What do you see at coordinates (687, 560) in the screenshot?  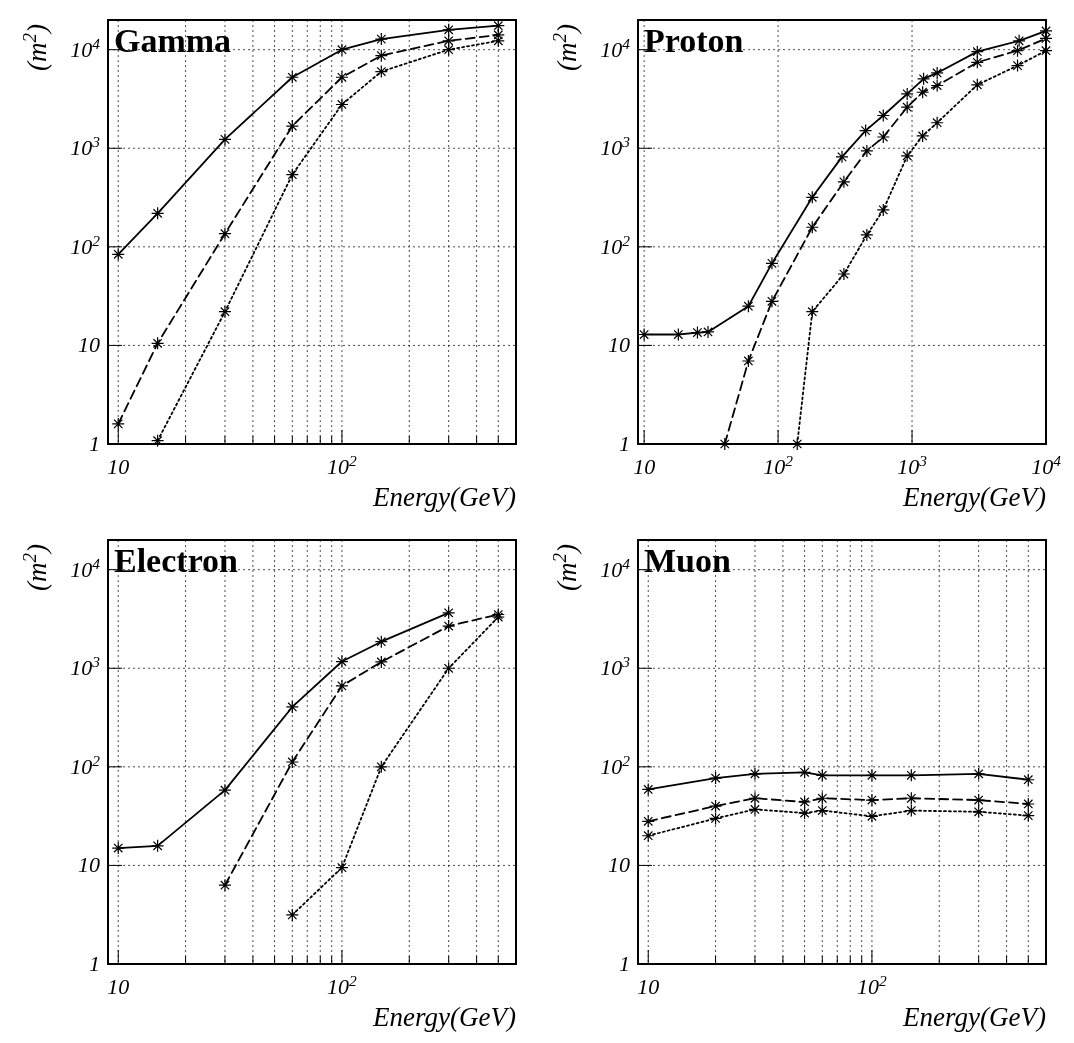 I see `chart-title: Muon` at bounding box center [687, 560].